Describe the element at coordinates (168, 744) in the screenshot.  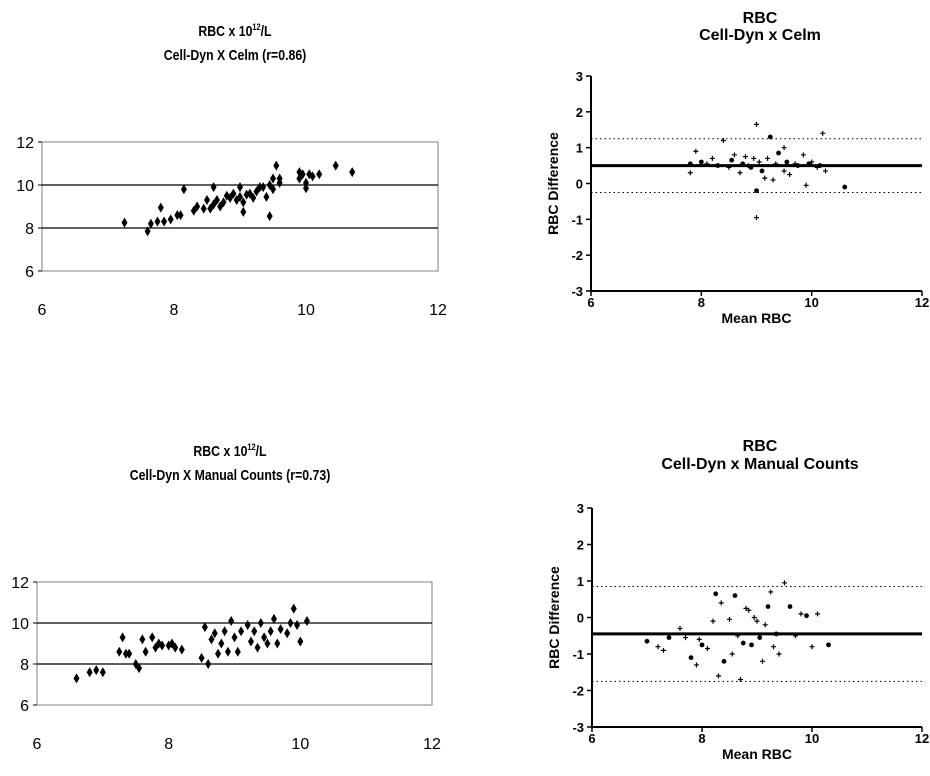
I see `x-tick-label: 8` at that location.